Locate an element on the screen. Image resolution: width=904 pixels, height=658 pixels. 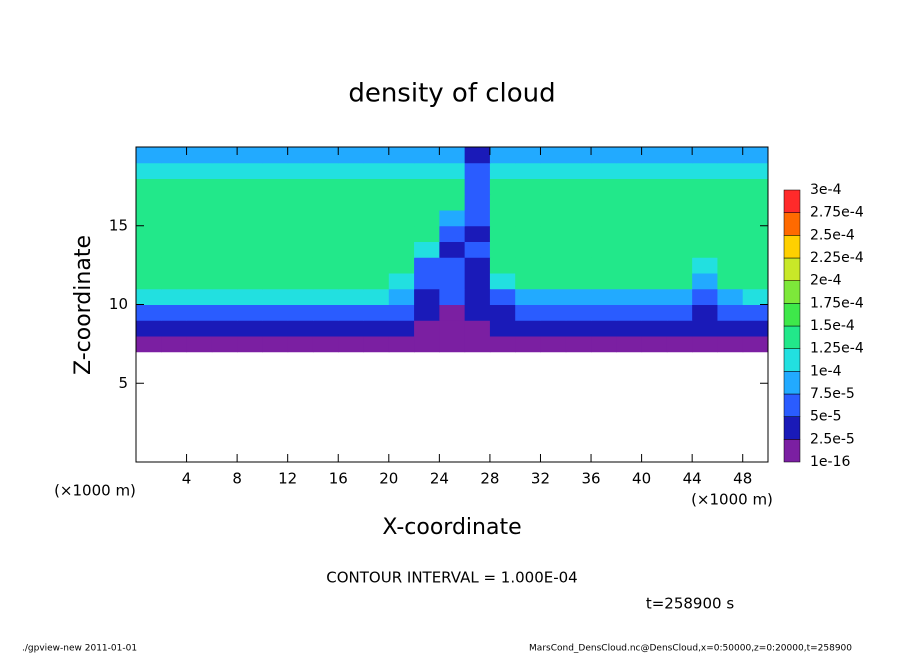
colorbar-label: 1.25e-4 is located at coordinates (837, 349).